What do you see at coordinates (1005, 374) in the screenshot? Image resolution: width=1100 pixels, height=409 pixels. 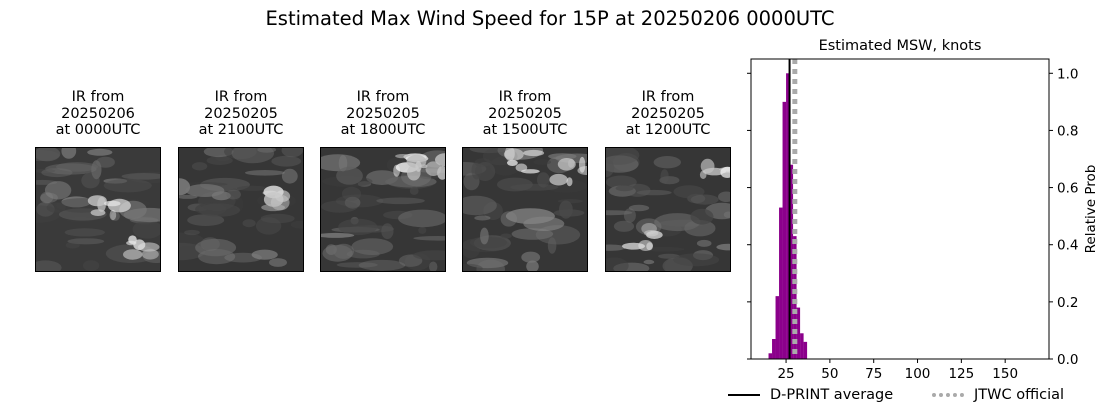 I see `x-axis-tick-label: 150` at bounding box center [1005, 374].